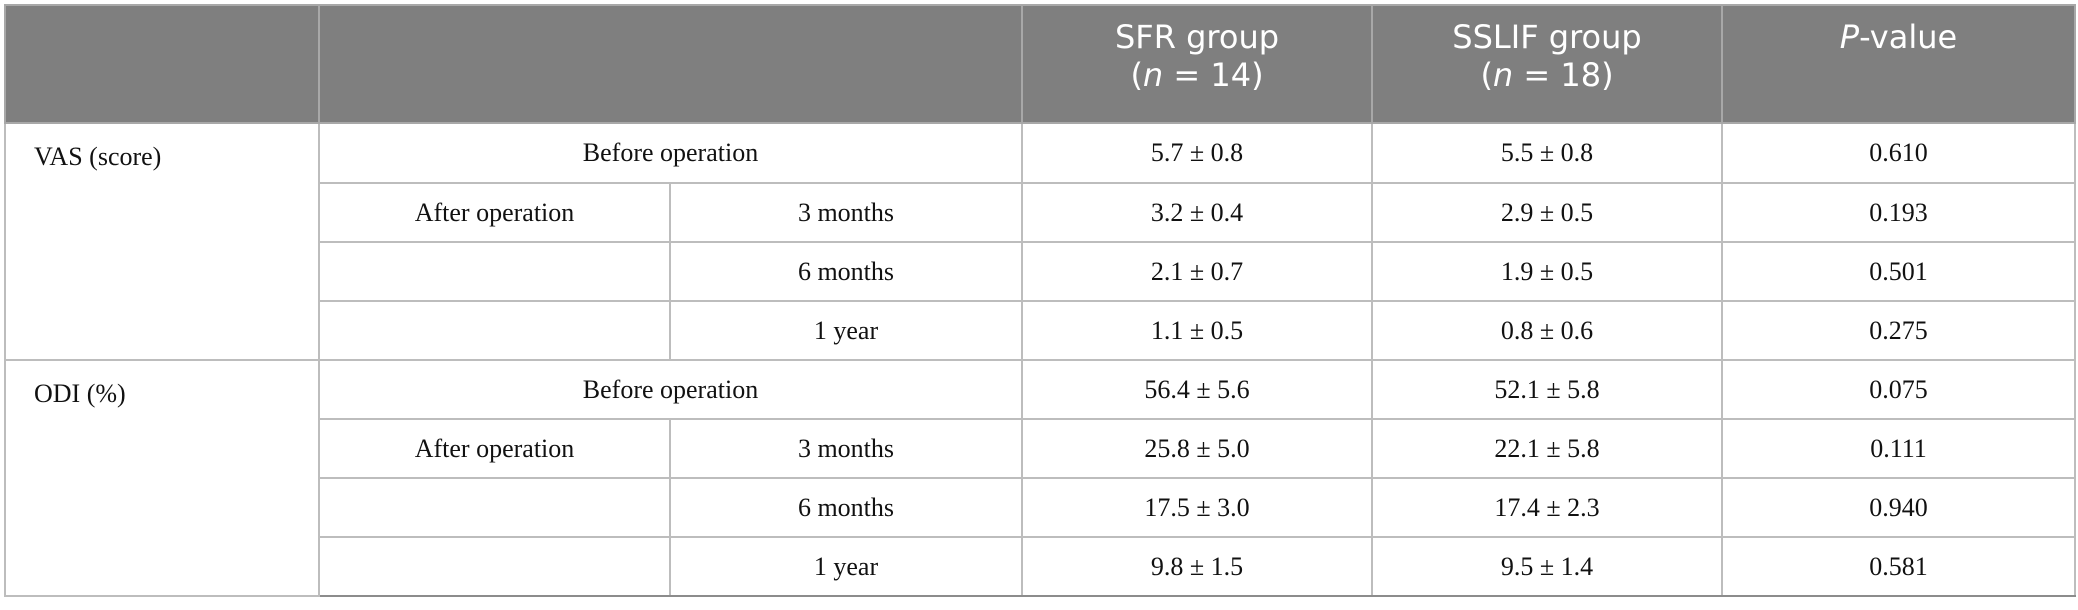  Describe the element at coordinates (1563, 75) in the screenshot. I see `header-sslif-n-value: = 18)` at that location.